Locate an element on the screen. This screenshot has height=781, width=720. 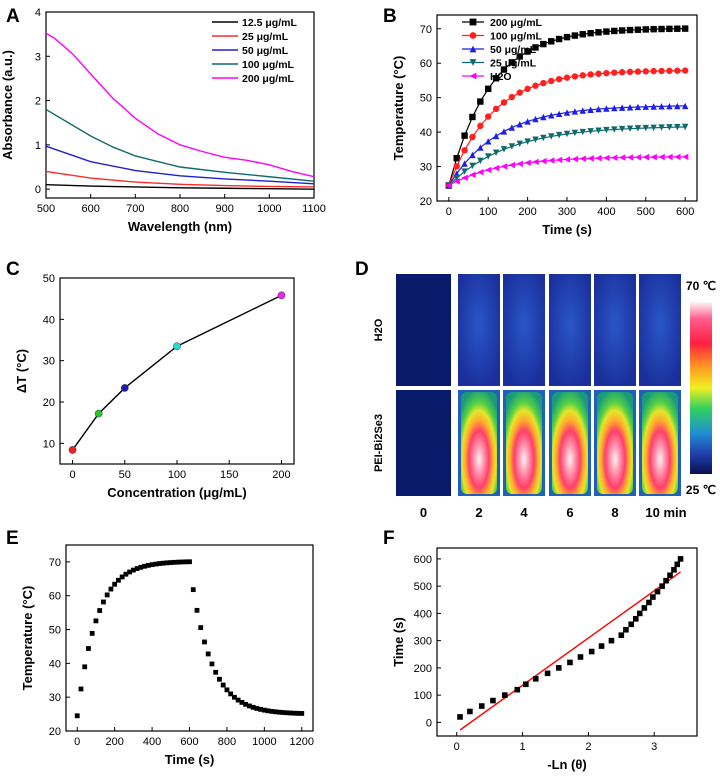
x-axis-label: -Ln (θ) is located at coordinates (567, 764).